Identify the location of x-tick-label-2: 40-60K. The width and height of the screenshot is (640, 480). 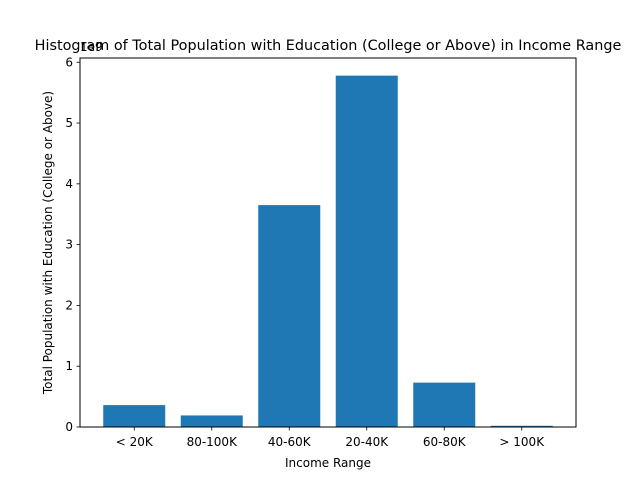
(290, 442).